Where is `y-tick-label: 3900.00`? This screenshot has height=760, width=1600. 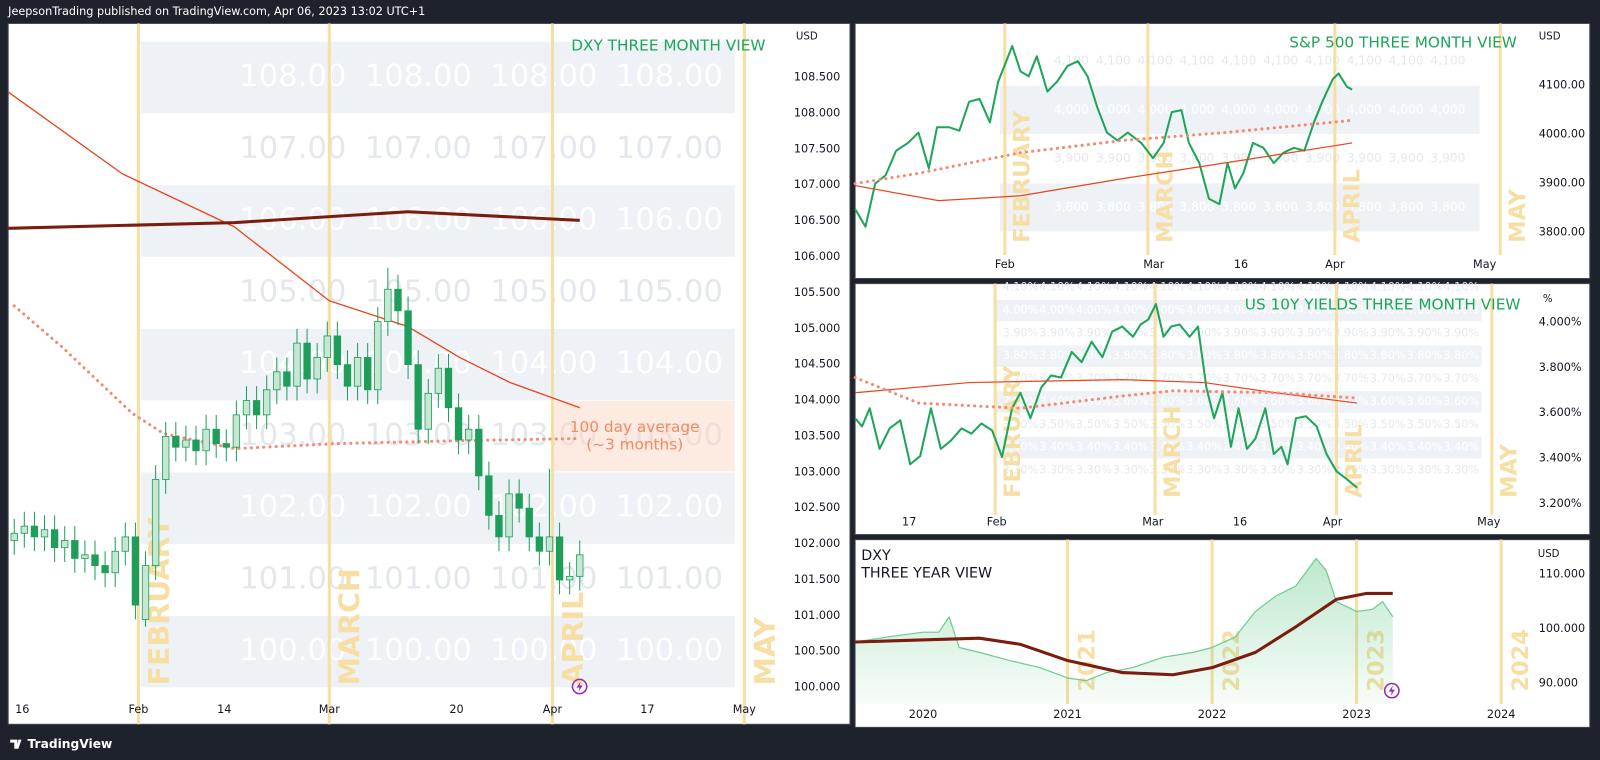 y-tick-label: 3900.00 is located at coordinates (1562, 183).